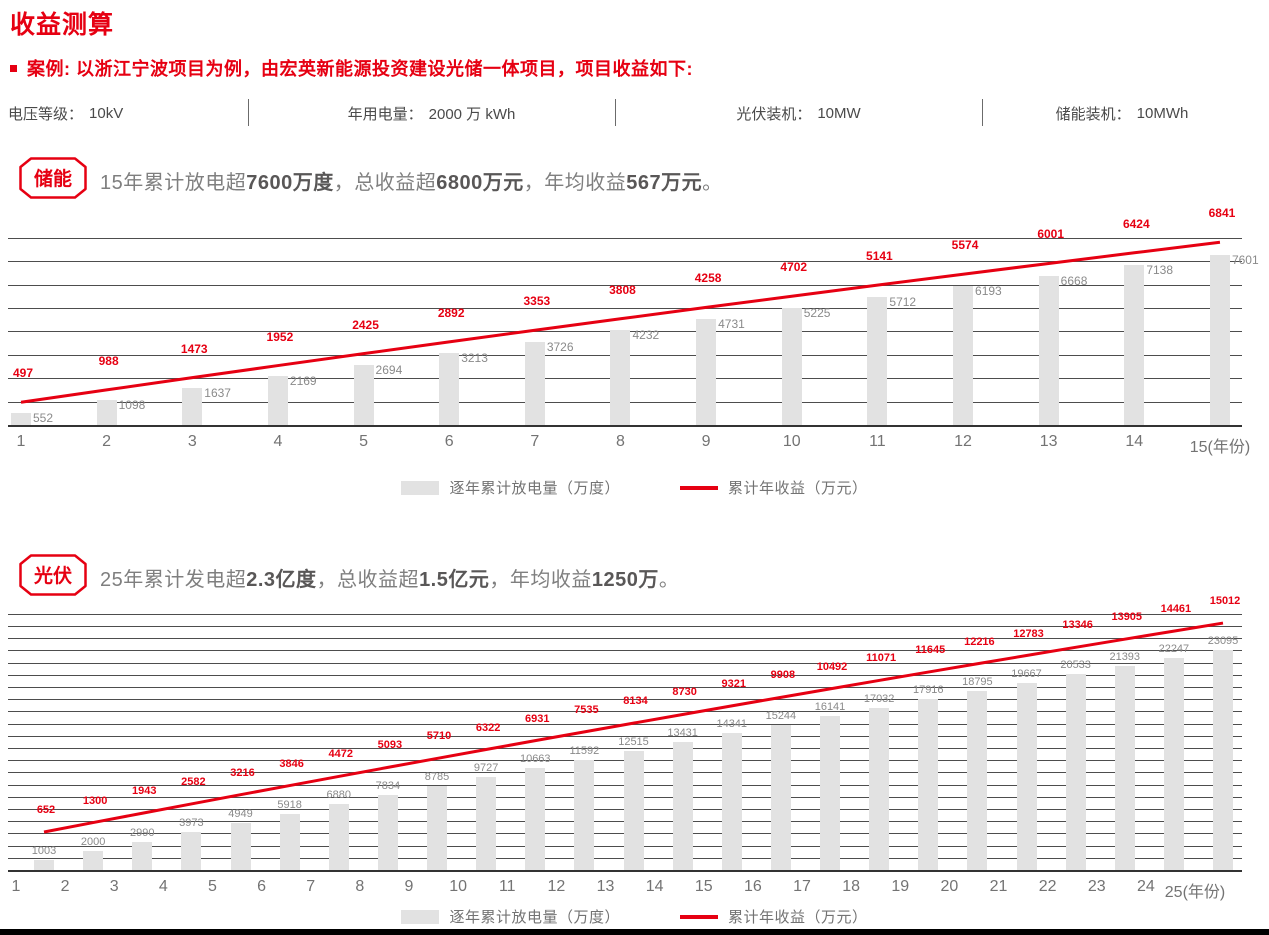  Describe the element at coordinates (774, 114) in the screenshot. I see `info-label: 光伏装机：` at that location.